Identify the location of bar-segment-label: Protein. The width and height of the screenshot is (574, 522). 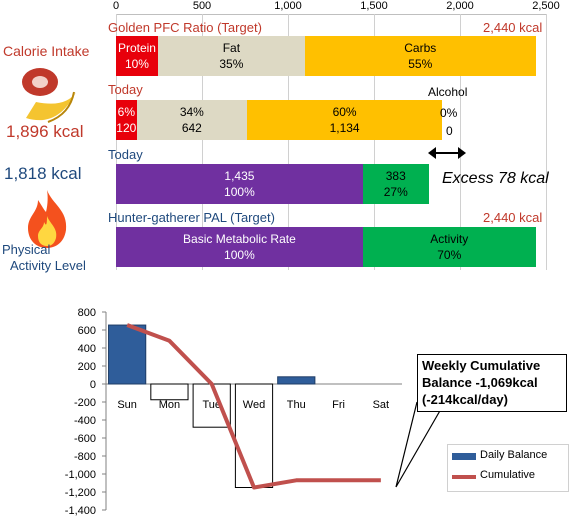
(136, 48).